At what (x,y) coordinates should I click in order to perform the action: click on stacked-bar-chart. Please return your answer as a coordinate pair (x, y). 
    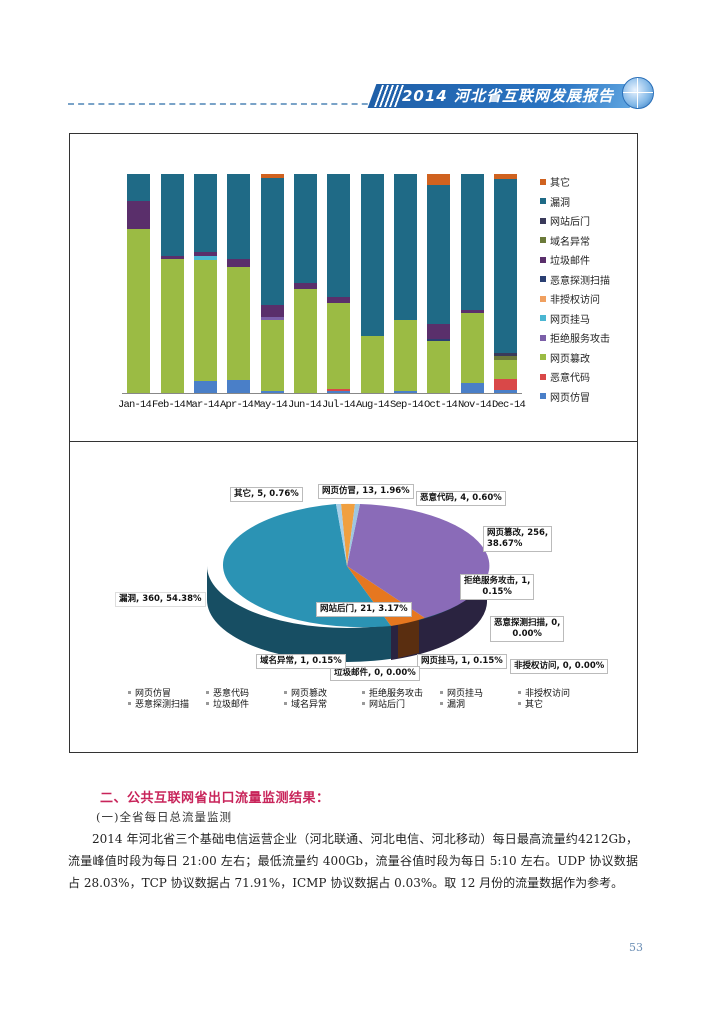
    Looking at the image, I should click on (322, 283).